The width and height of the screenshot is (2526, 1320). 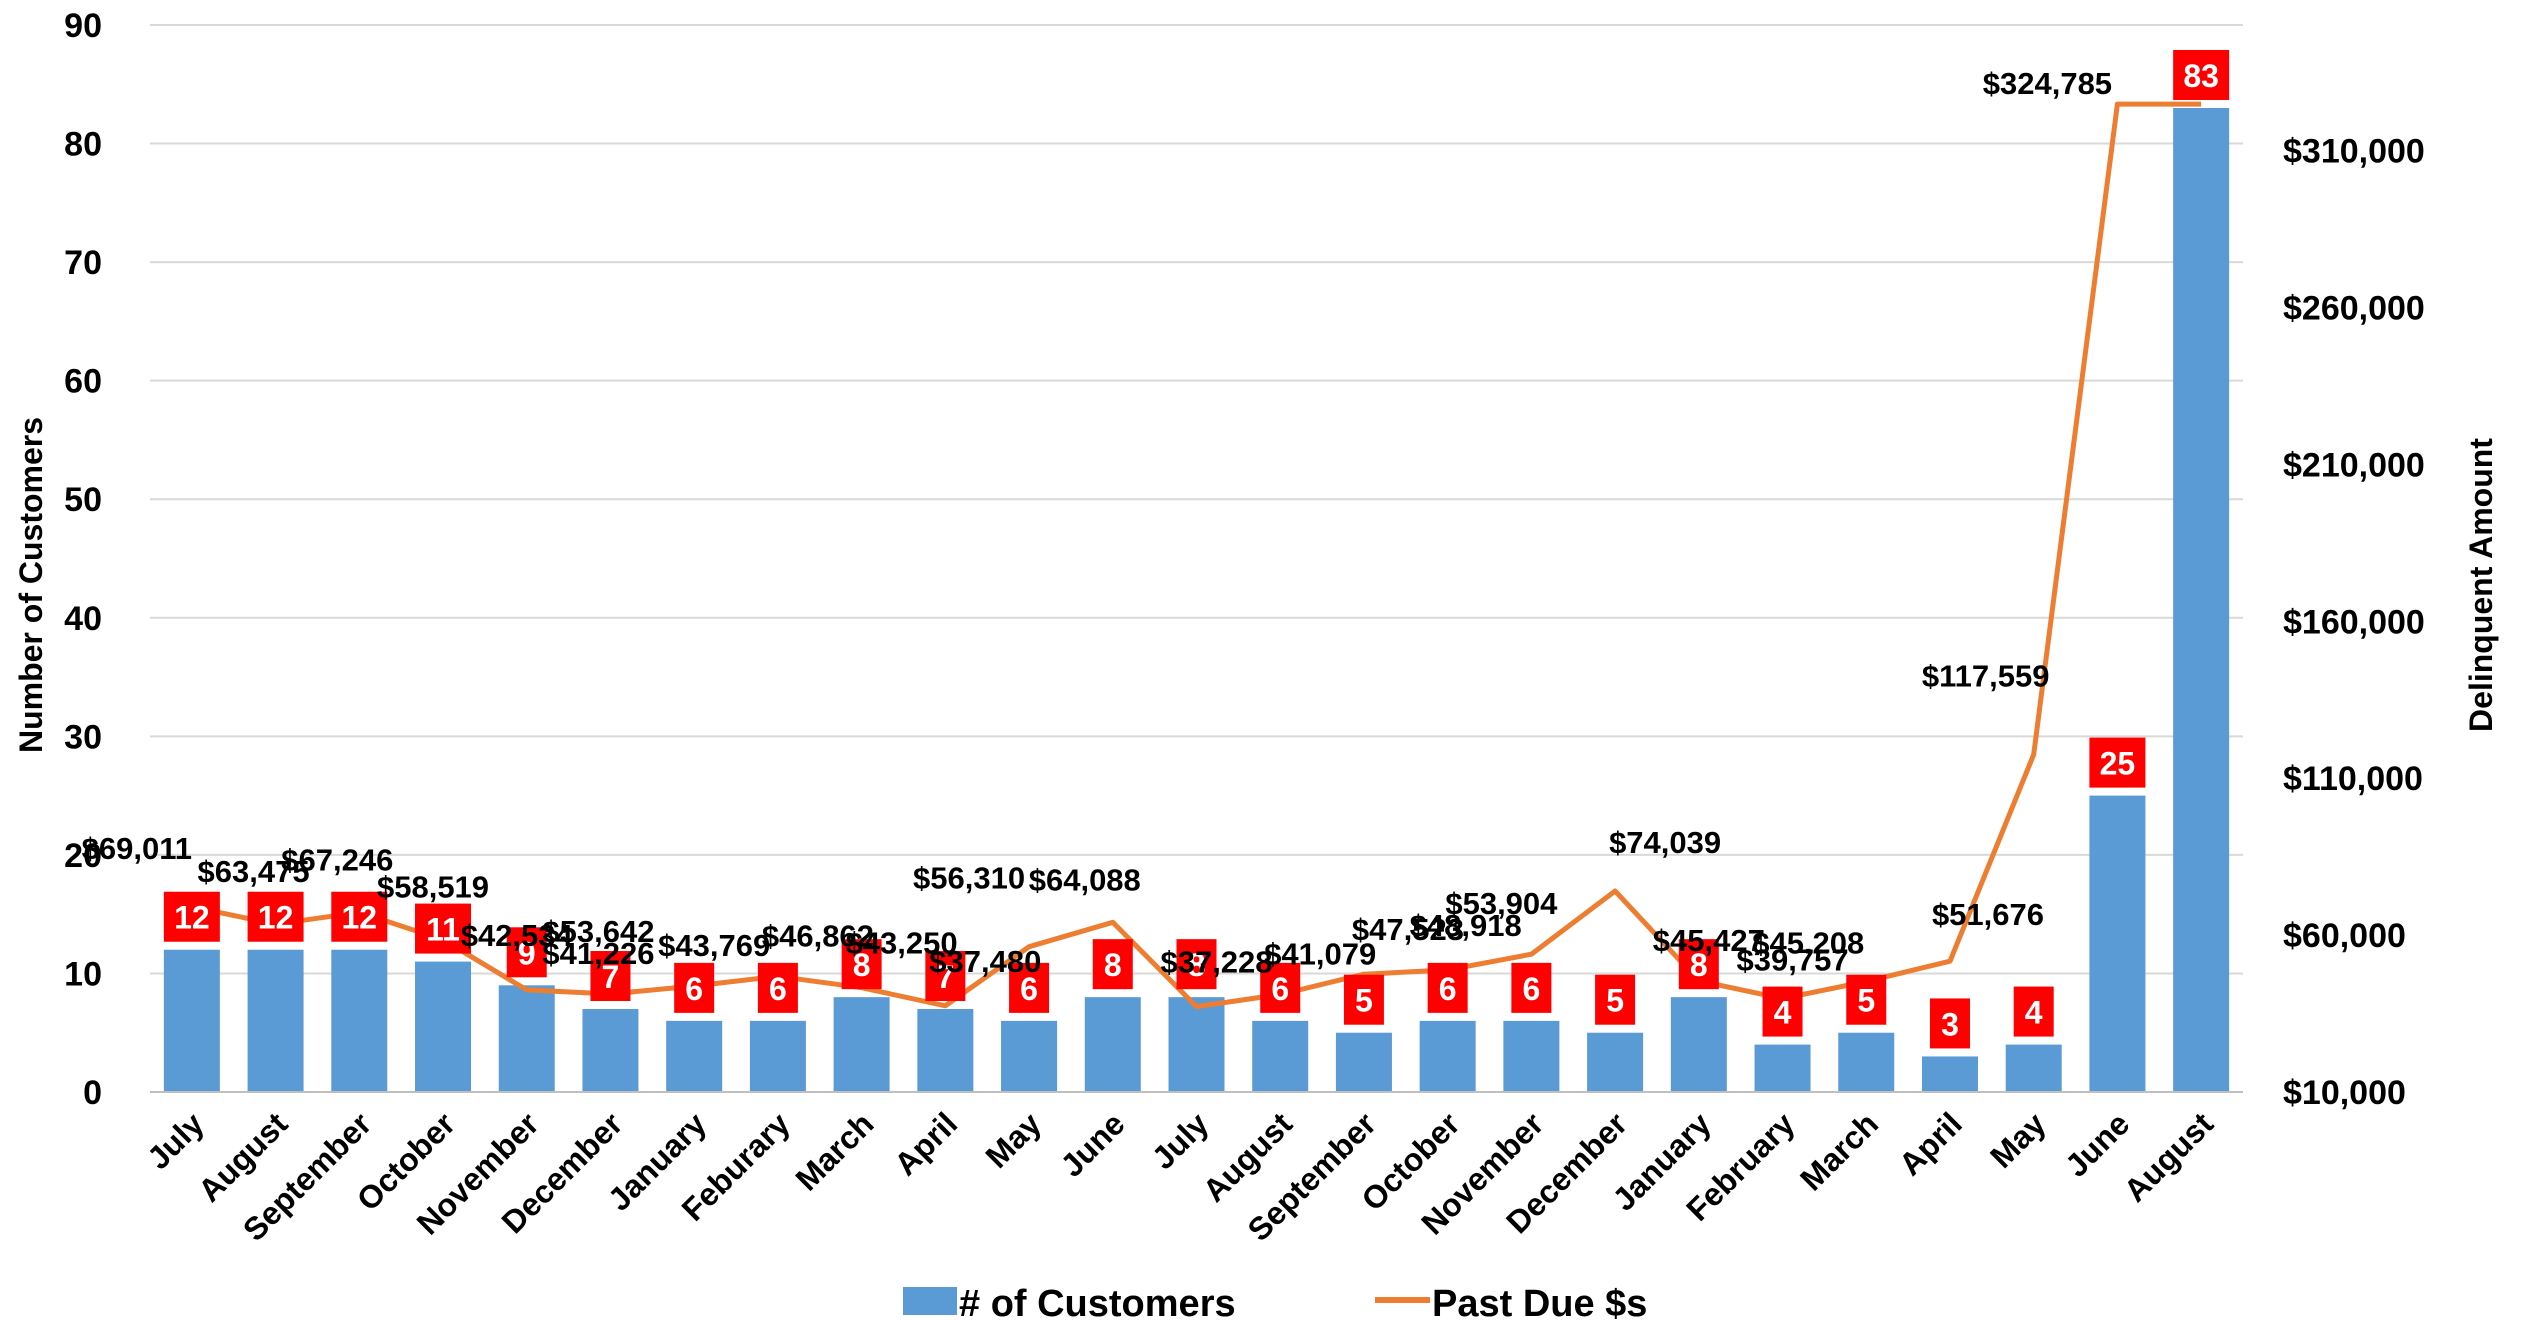 What do you see at coordinates (969, 878) in the screenshot?
I see `line-value-label: $56,310` at bounding box center [969, 878].